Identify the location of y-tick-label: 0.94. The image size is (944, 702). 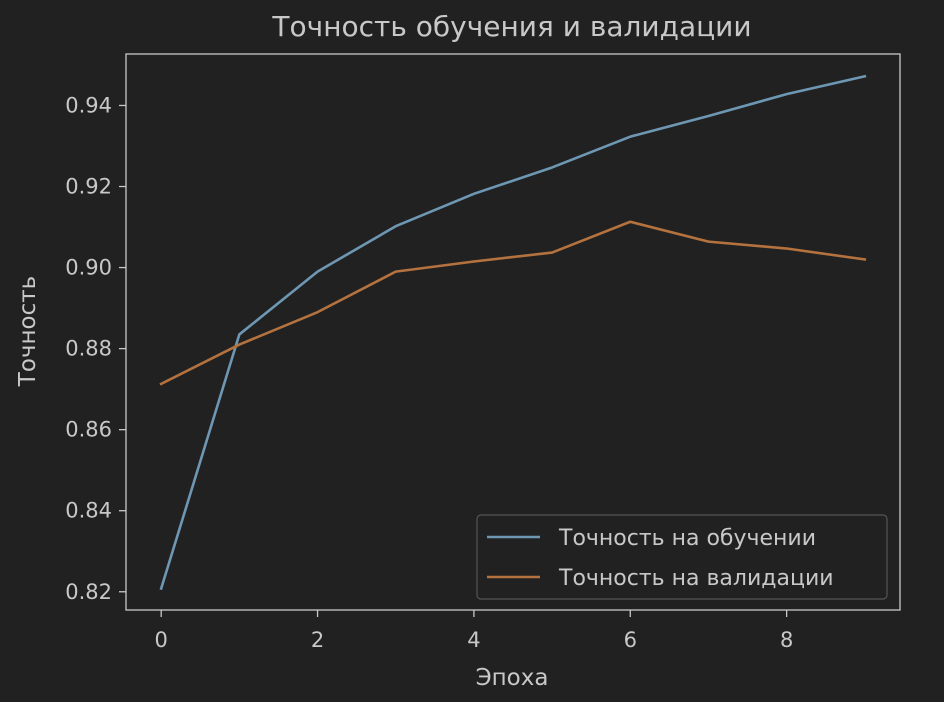
(88, 105).